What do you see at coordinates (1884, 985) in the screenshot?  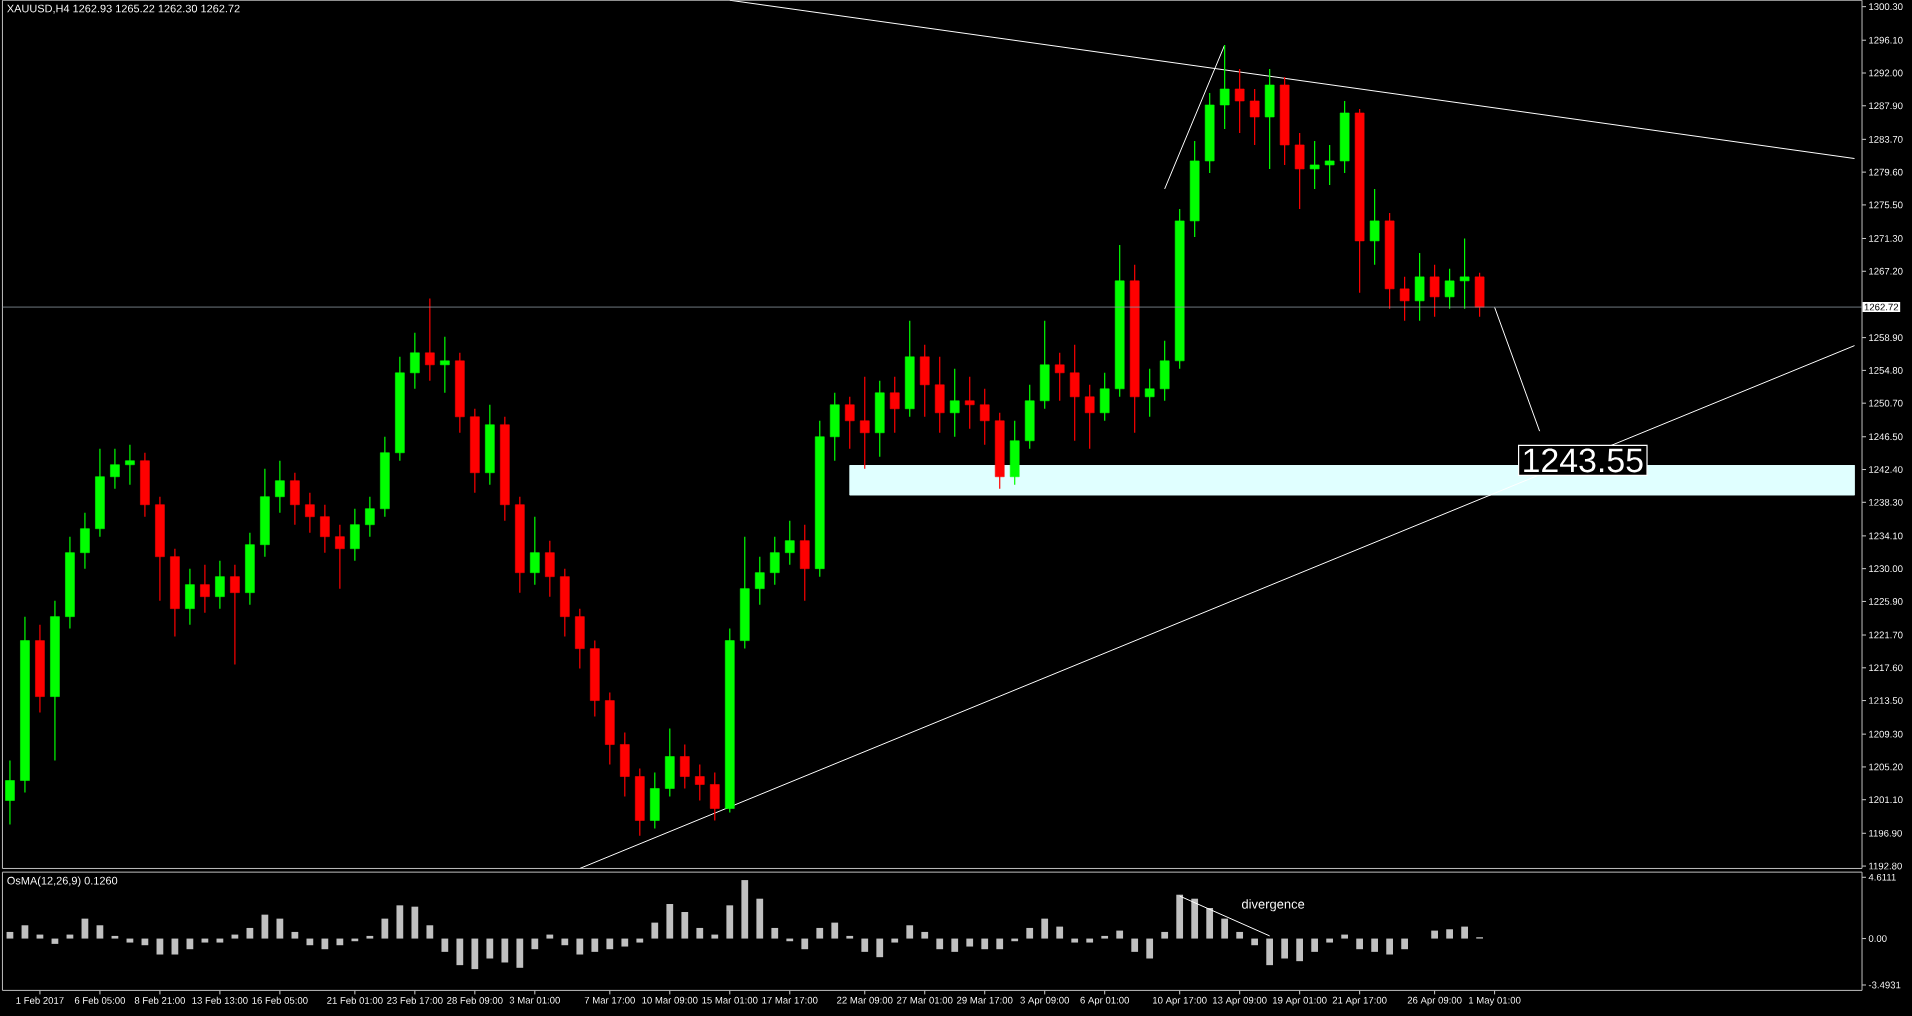 I see `y-tick-label: -3.4931` at bounding box center [1884, 985].